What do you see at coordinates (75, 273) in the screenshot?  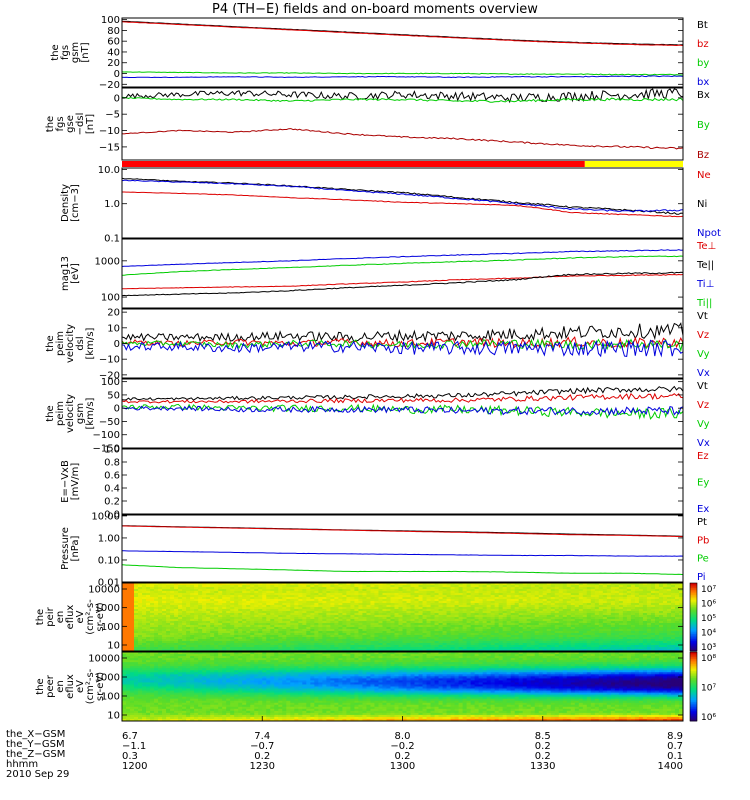 I see `y-axis-label-line: [eV]` at bounding box center [75, 273].